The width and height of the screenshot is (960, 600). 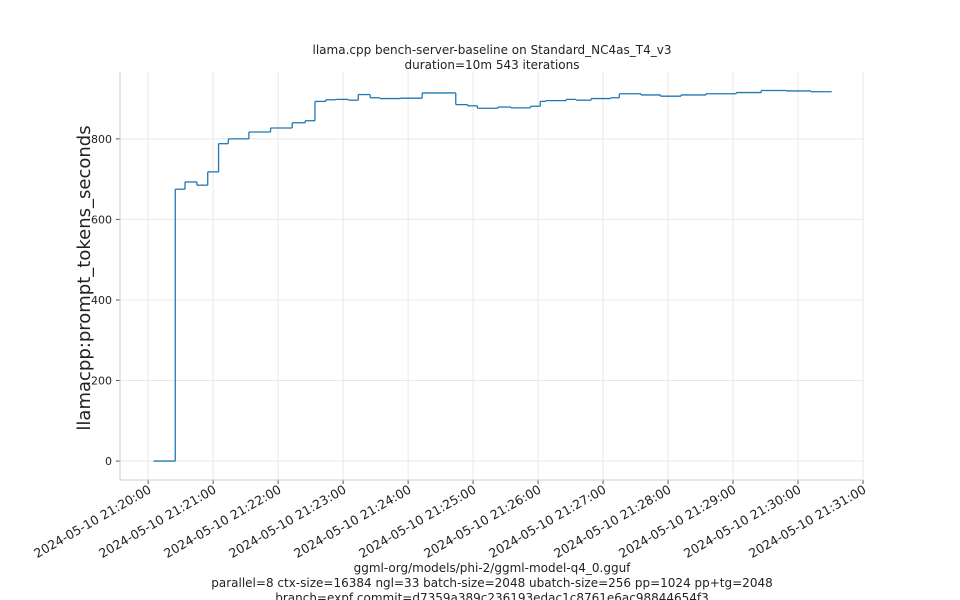 What do you see at coordinates (482, 521) in the screenshot?
I see `x-tick-label: 2024-05-10 21:26:00` at bounding box center [482, 521].